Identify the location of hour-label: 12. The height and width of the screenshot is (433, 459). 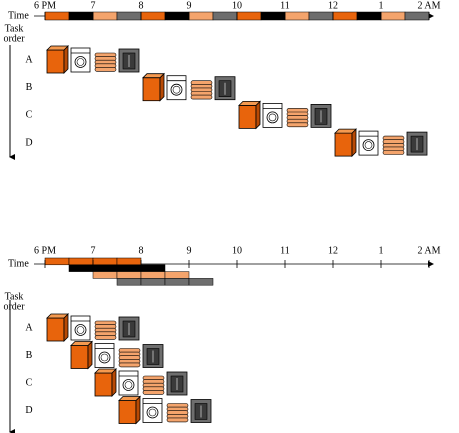
(333, 250).